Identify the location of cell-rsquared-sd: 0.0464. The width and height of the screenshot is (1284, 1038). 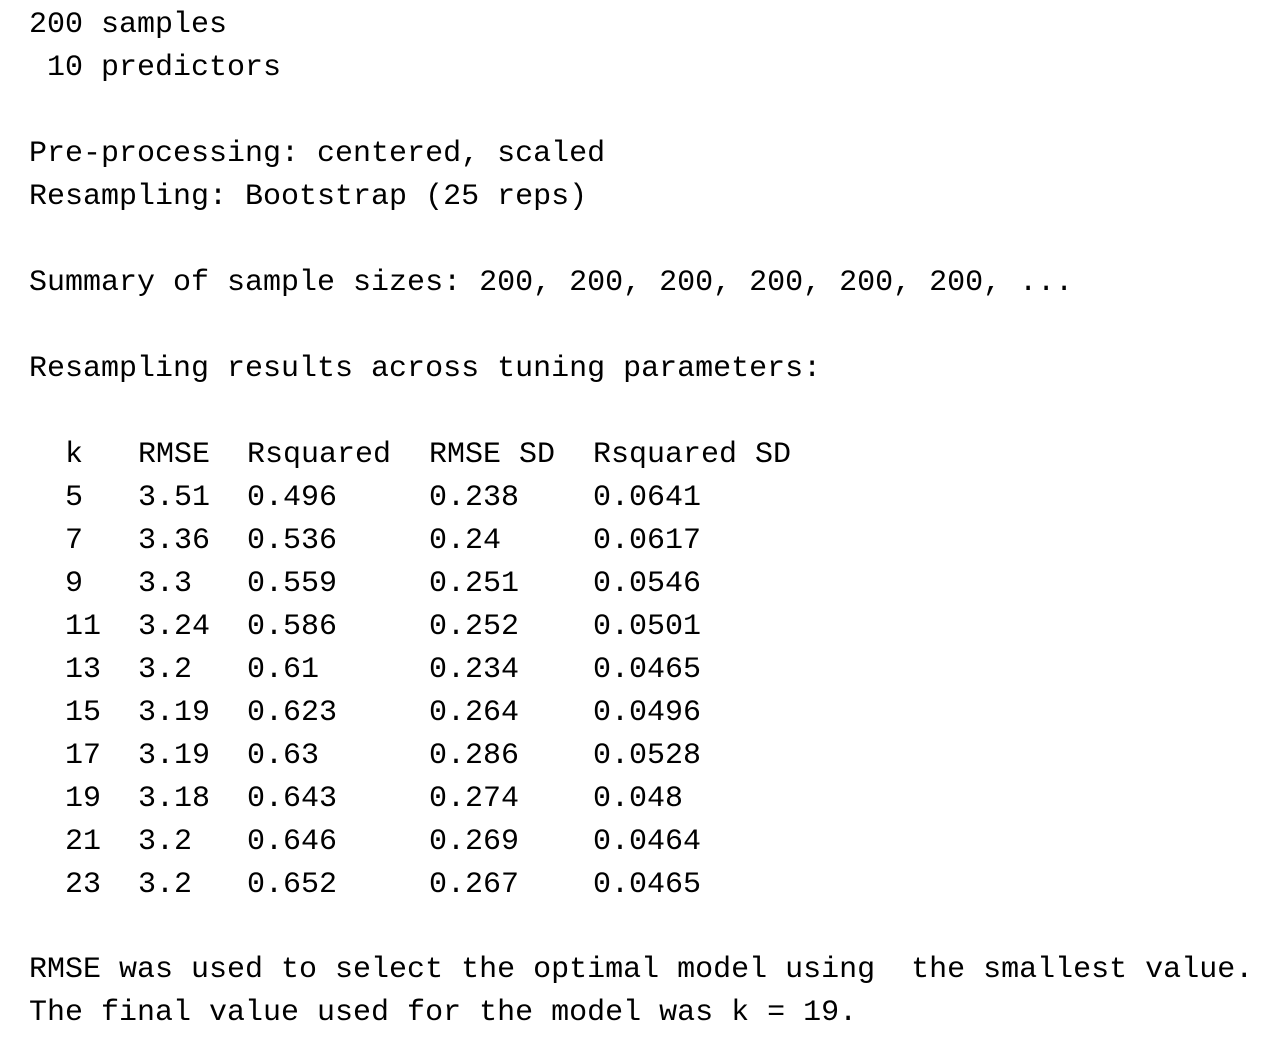
(647, 842).